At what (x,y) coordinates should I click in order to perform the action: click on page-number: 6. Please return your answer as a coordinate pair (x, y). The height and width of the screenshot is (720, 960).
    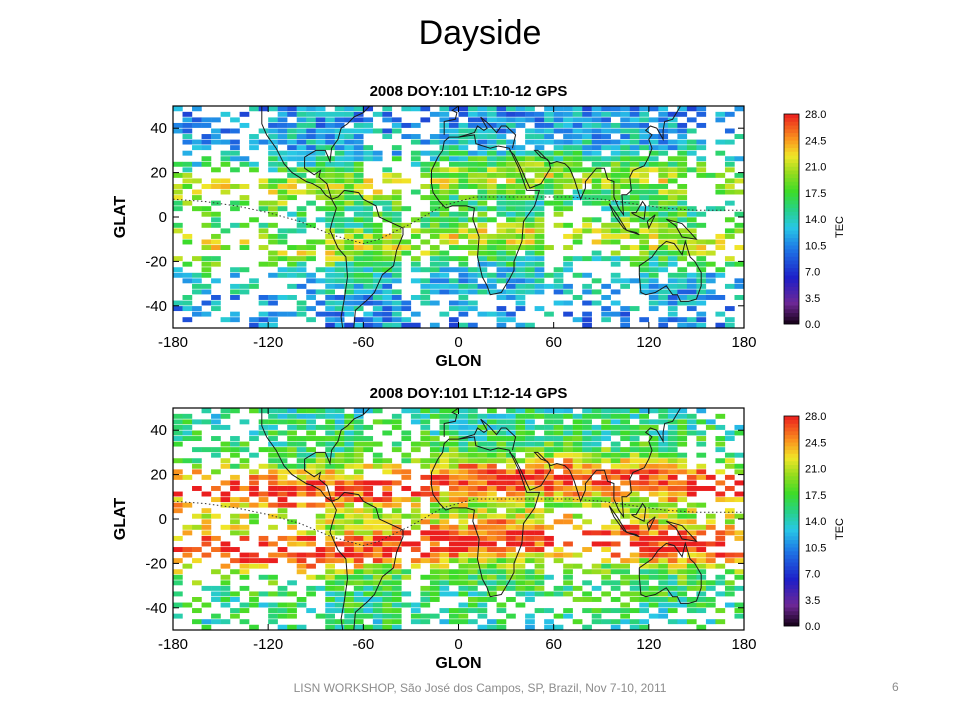
    Looking at the image, I should click on (895, 687).